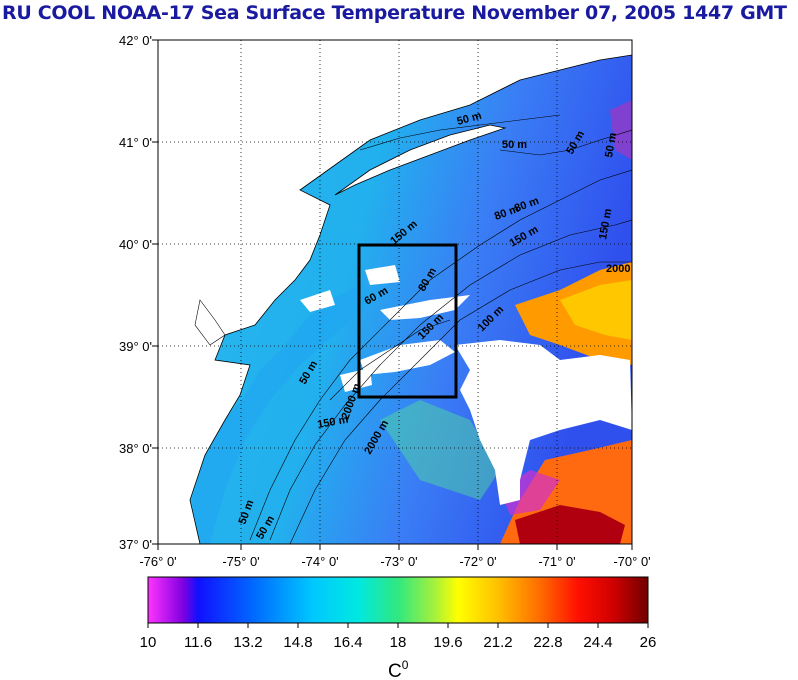 The width and height of the screenshot is (798, 680). I want to click on lon-label: -76° 0', so click(157, 561).